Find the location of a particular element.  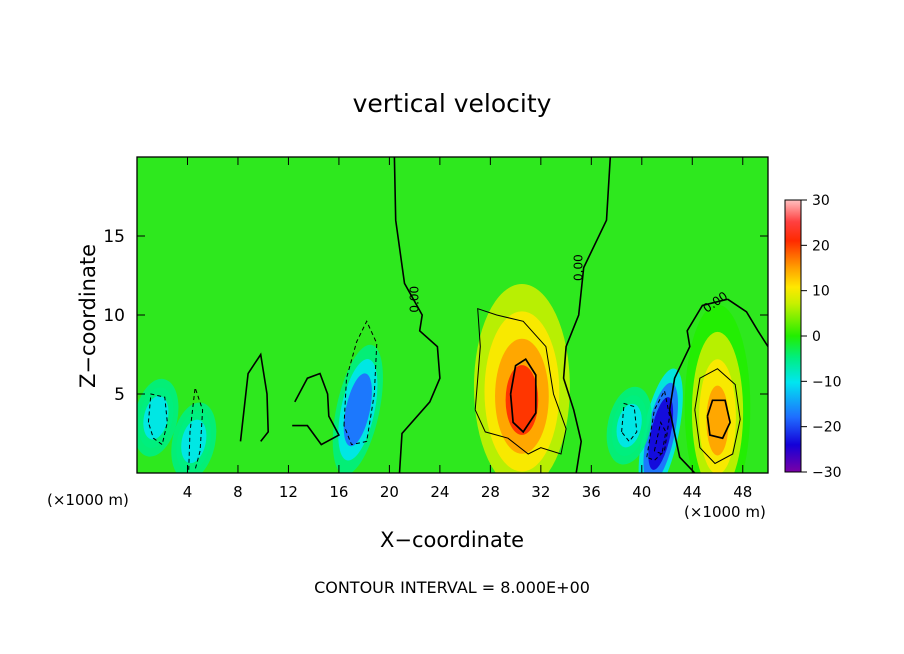

colorbar-tick-label: 0 is located at coordinates (816, 337).